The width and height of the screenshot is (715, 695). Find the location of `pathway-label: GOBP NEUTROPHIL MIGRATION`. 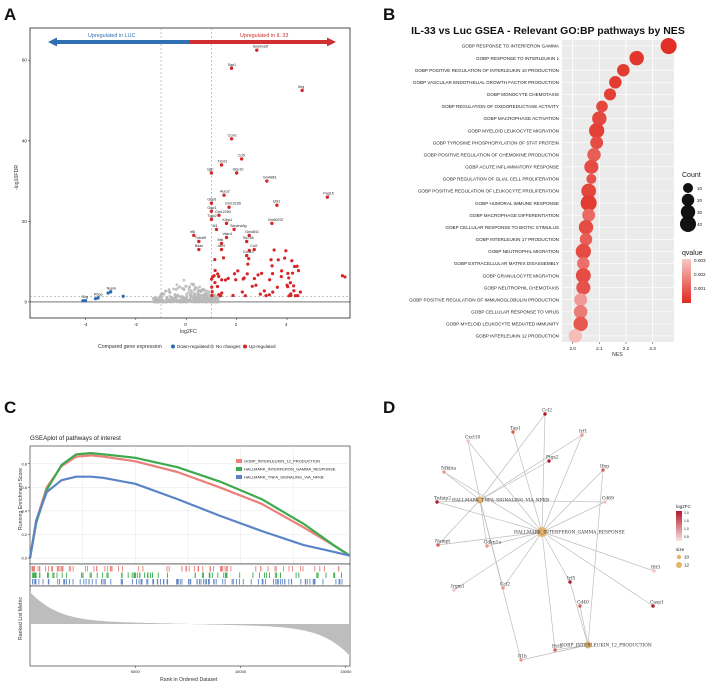

pathway-label: GOBP NEUTROPHIL MIGRATION is located at coordinates (523, 251).